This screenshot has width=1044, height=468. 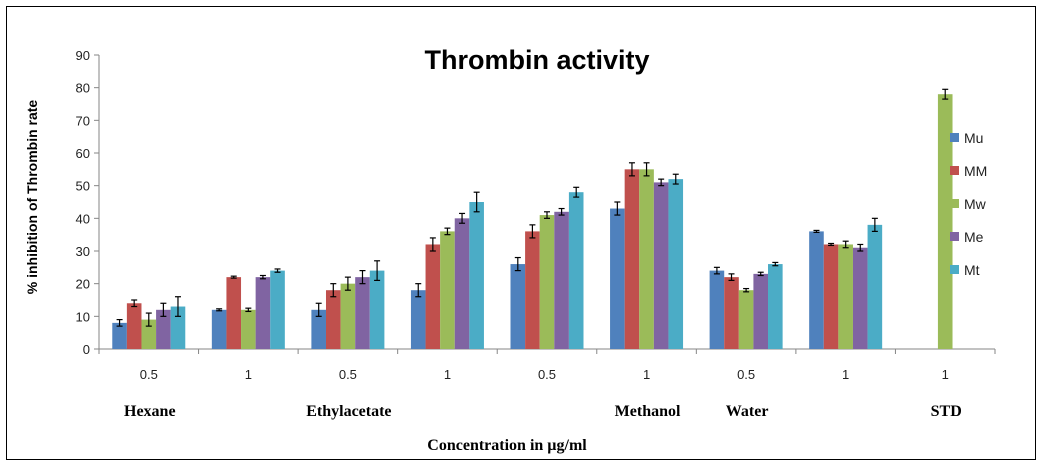 I want to click on y-tick-label: 70, so click(x=83, y=120).